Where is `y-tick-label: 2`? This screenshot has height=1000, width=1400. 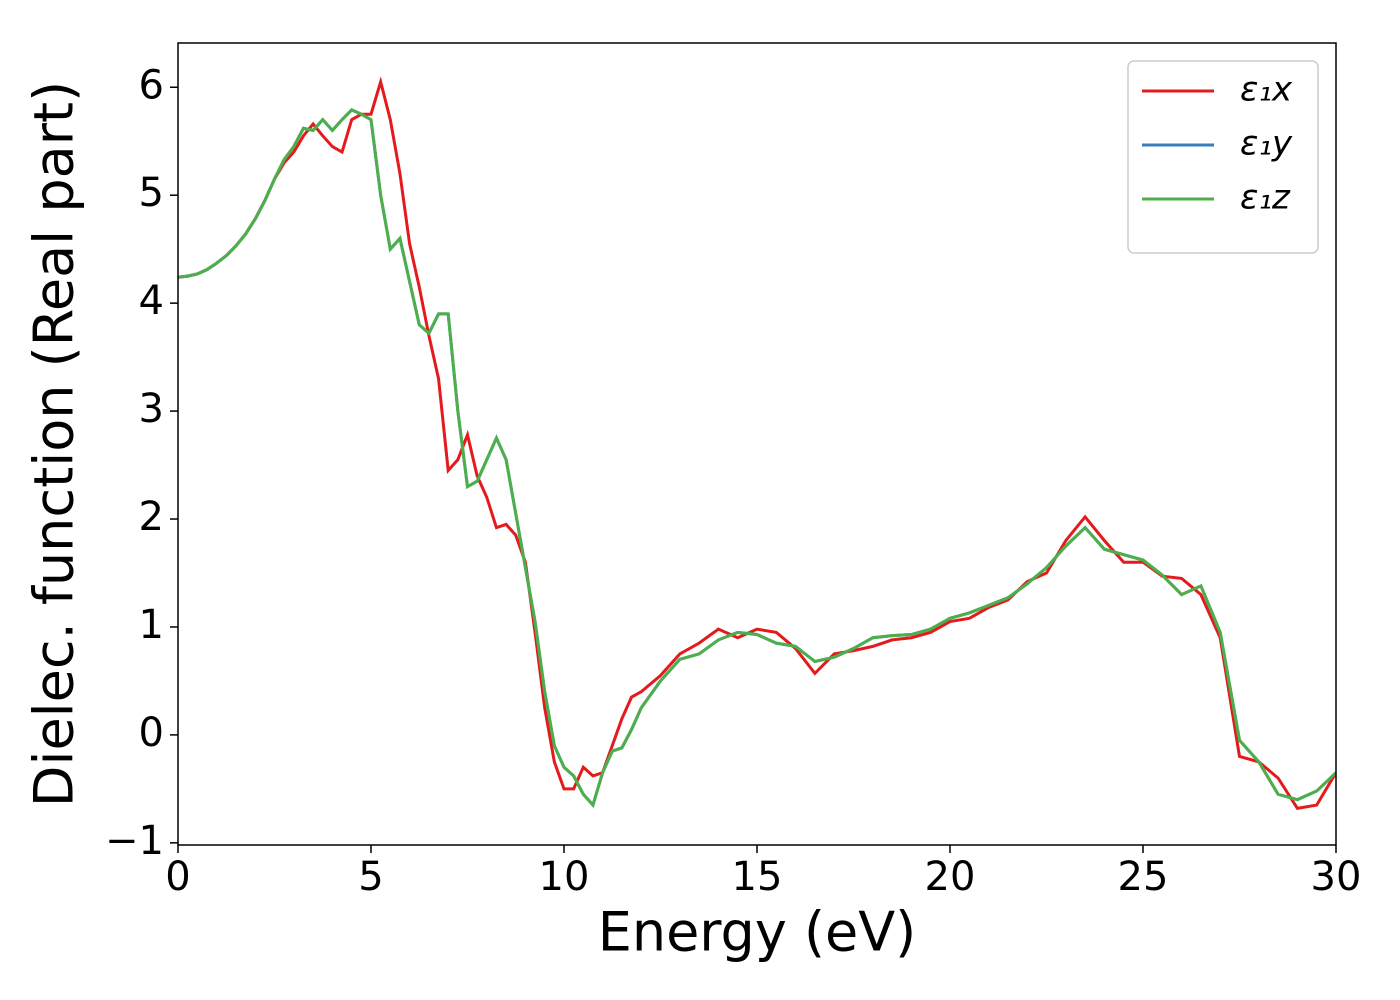
y-tick-label: 2 is located at coordinates (151, 517).